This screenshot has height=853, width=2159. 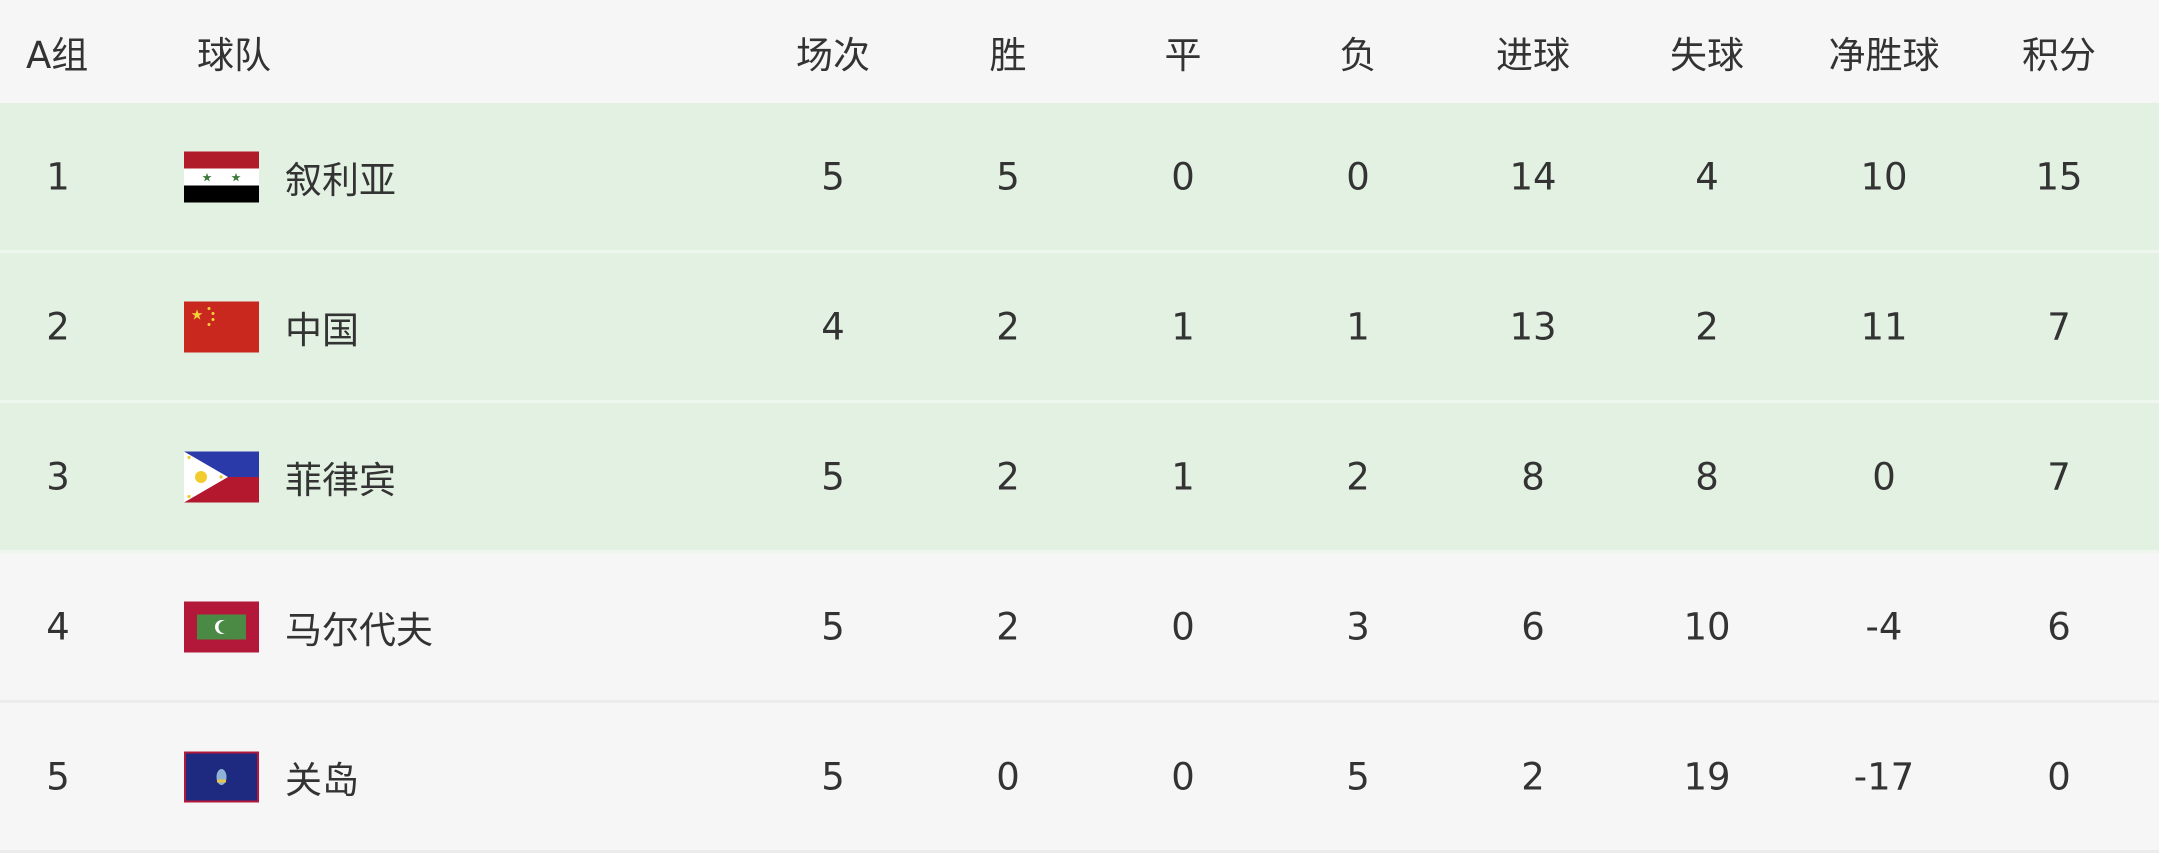 What do you see at coordinates (1008, 55) in the screenshot?
I see `col-header-wins: 胜` at bounding box center [1008, 55].